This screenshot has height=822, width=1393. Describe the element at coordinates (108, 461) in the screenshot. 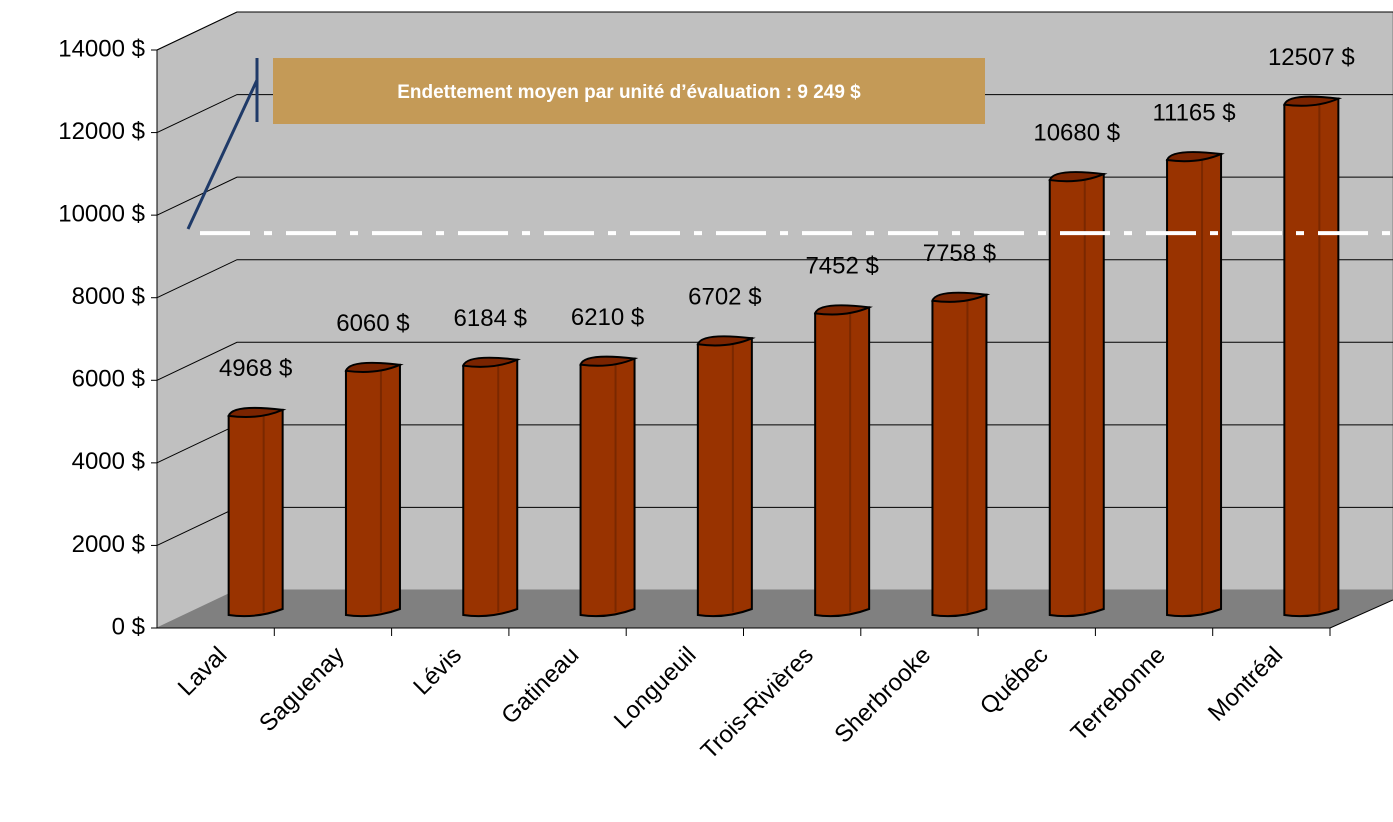

I see `y-tick-label: 4000 $` at that location.